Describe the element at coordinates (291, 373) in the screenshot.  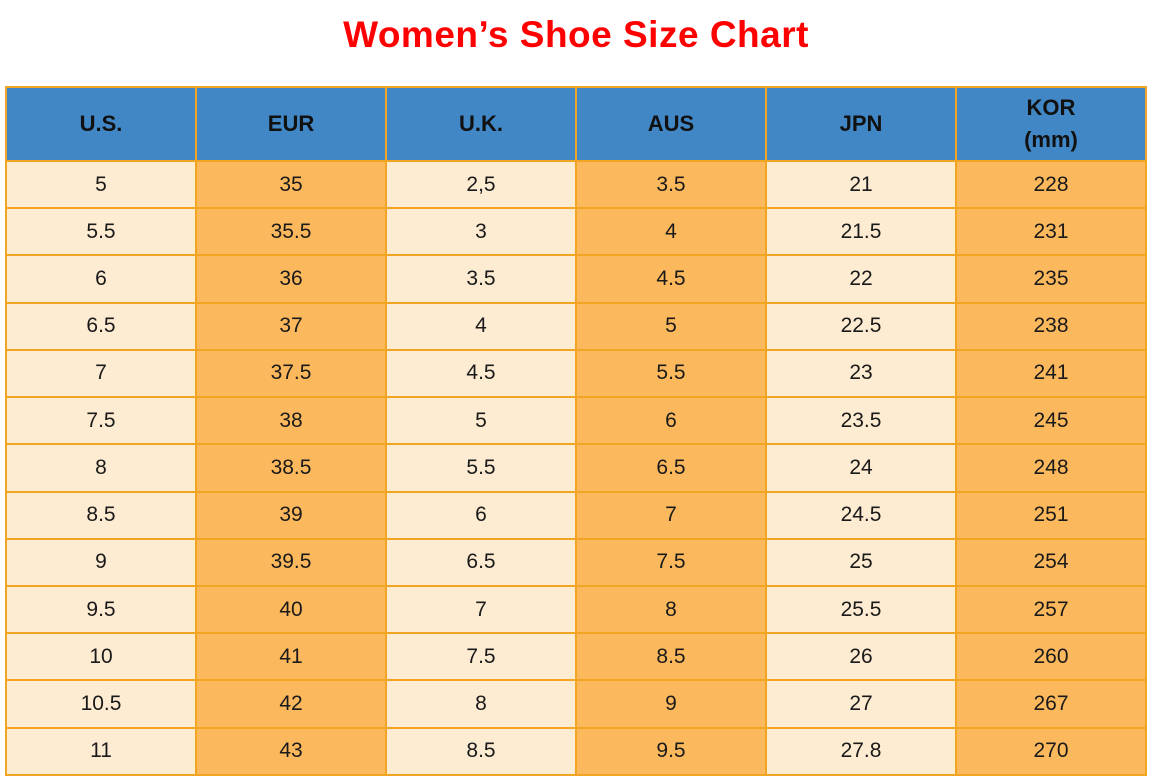
I see `table-cell: 37.5` at that location.